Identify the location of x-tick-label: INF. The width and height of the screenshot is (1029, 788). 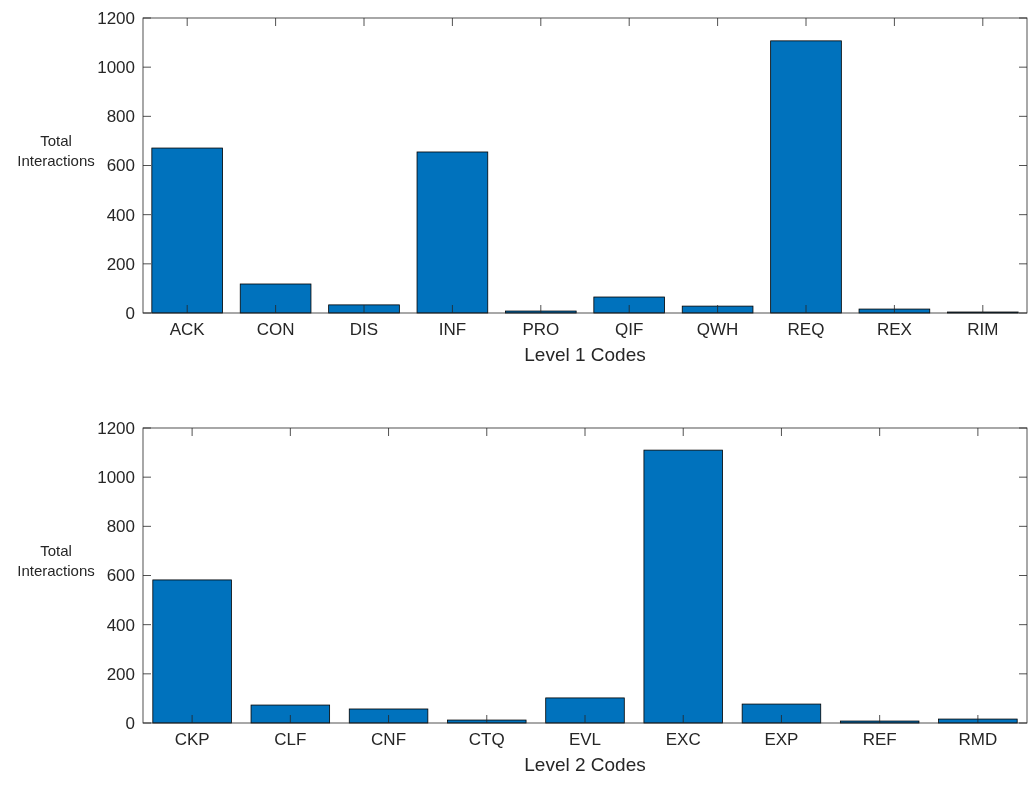
(452, 329).